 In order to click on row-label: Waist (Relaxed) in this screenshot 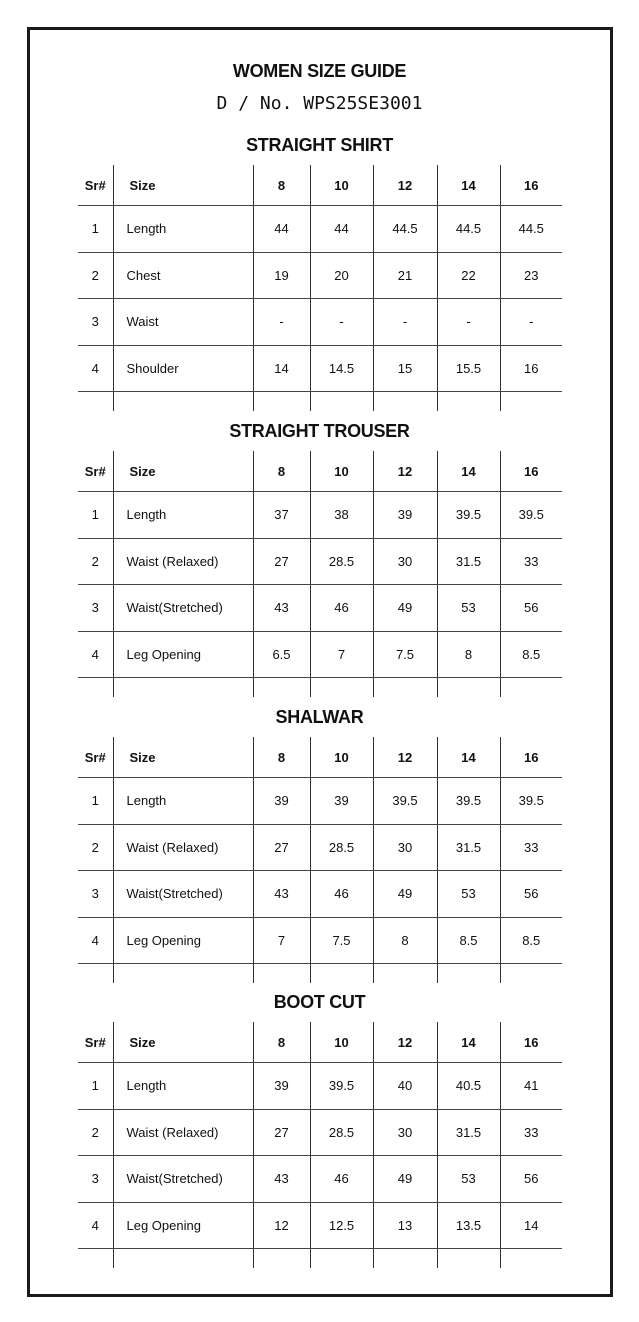, I will do `click(182, 847)`.